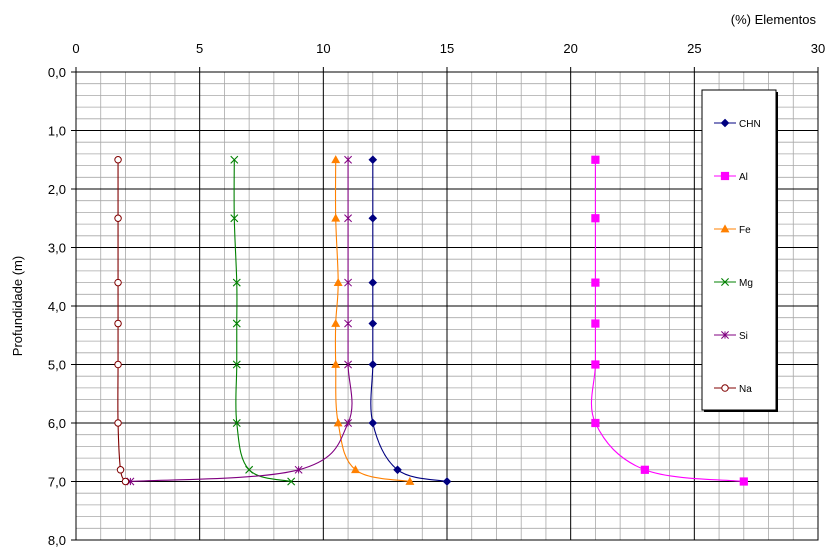  Describe the element at coordinates (57, 540) in the screenshot. I see `y-tick-label: 8,0` at that location.